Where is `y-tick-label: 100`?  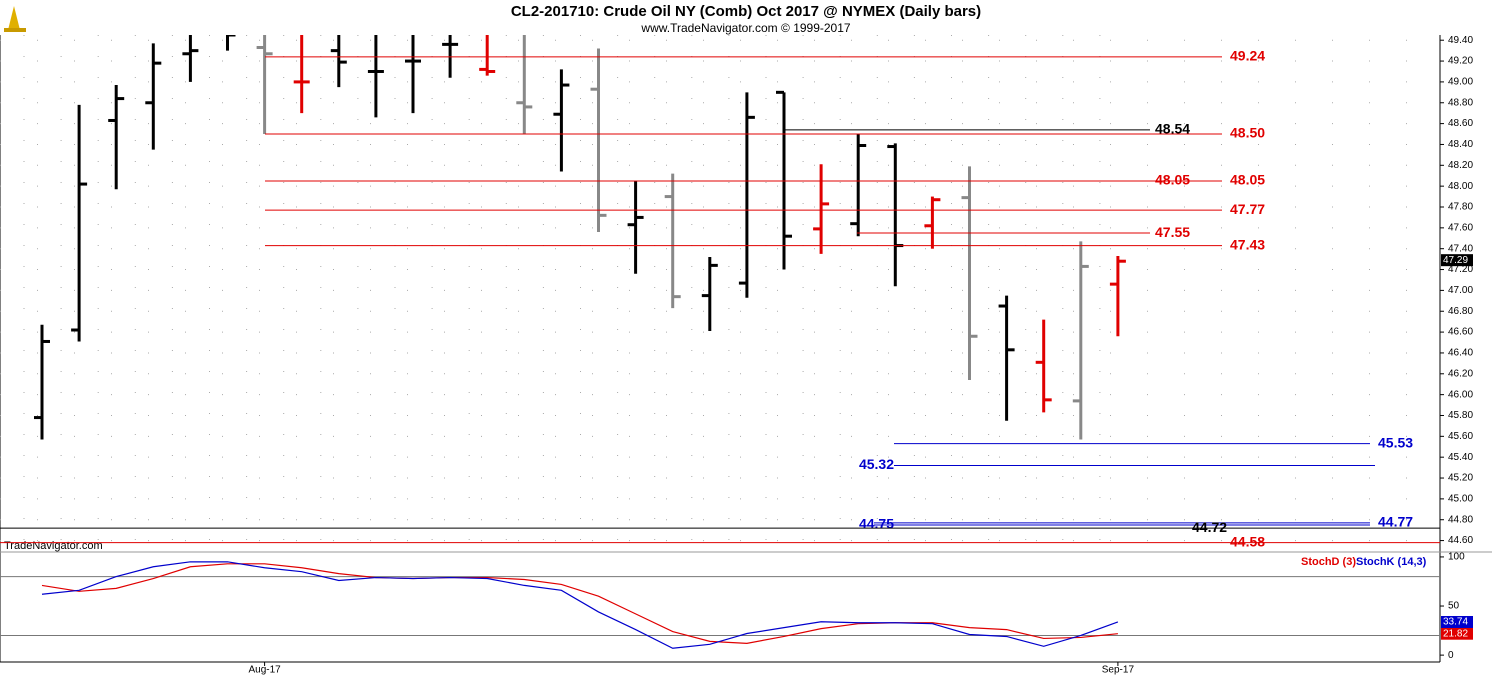 y-tick-label: 100 is located at coordinates (1456, 557).